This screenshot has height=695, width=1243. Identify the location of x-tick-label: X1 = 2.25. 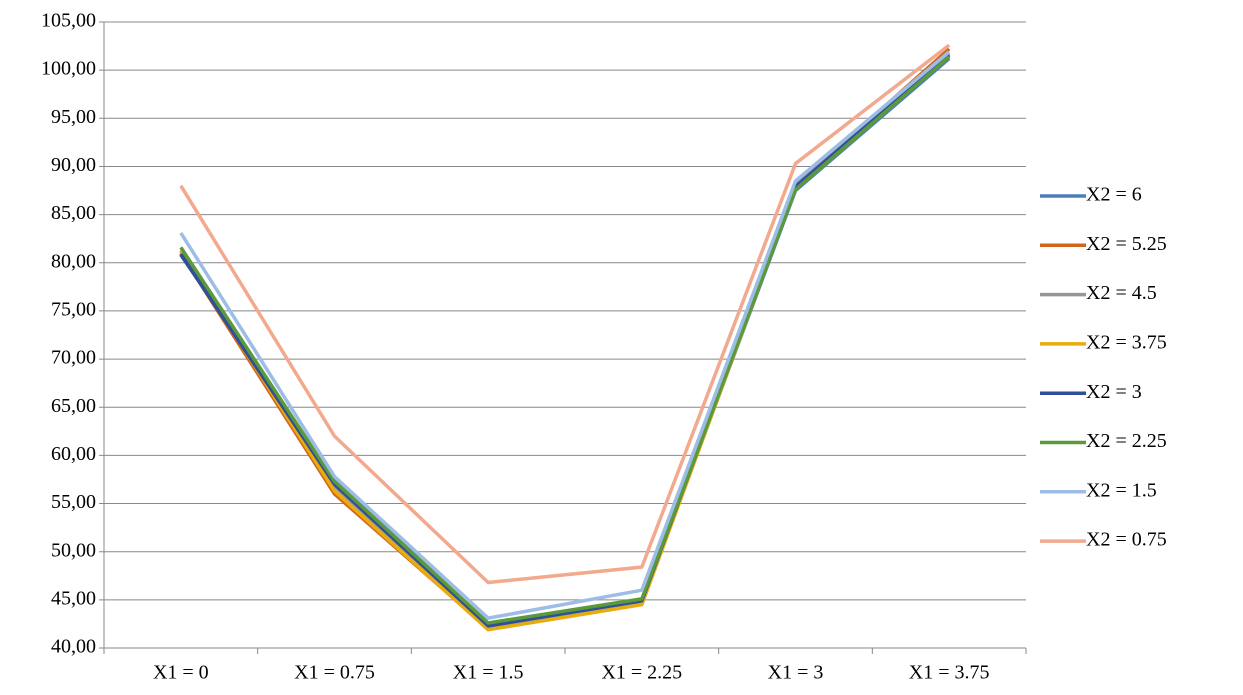
(641, 673).